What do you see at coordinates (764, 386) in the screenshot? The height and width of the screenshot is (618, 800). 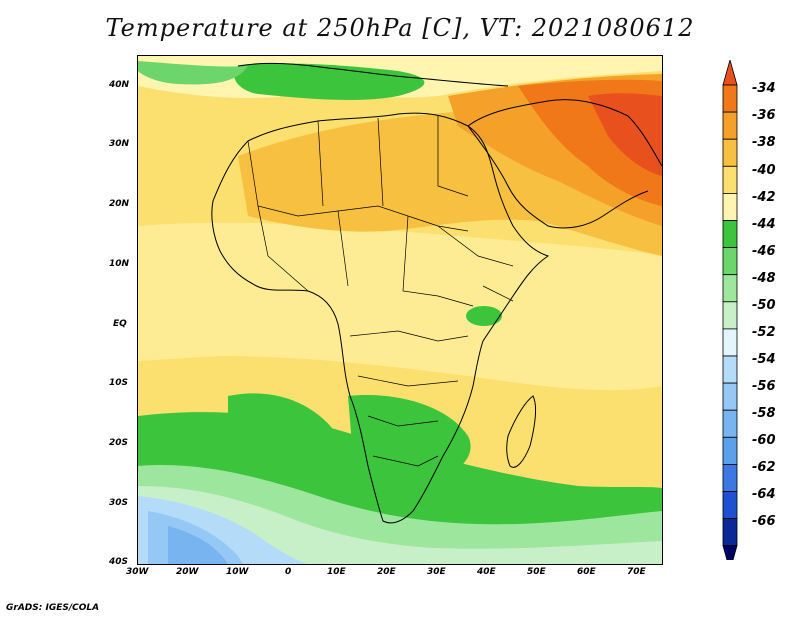 I see `colorbar-label-minus-56: -56` at bounding box center [764, 386].